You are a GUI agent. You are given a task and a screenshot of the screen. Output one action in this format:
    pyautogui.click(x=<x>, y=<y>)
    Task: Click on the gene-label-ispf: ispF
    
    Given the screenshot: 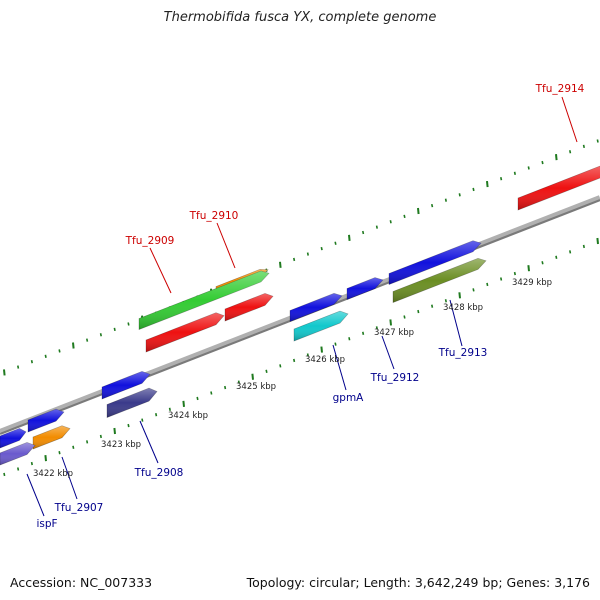 What is the action you would take?
    pyautogui.click(x=46, y=524)
    